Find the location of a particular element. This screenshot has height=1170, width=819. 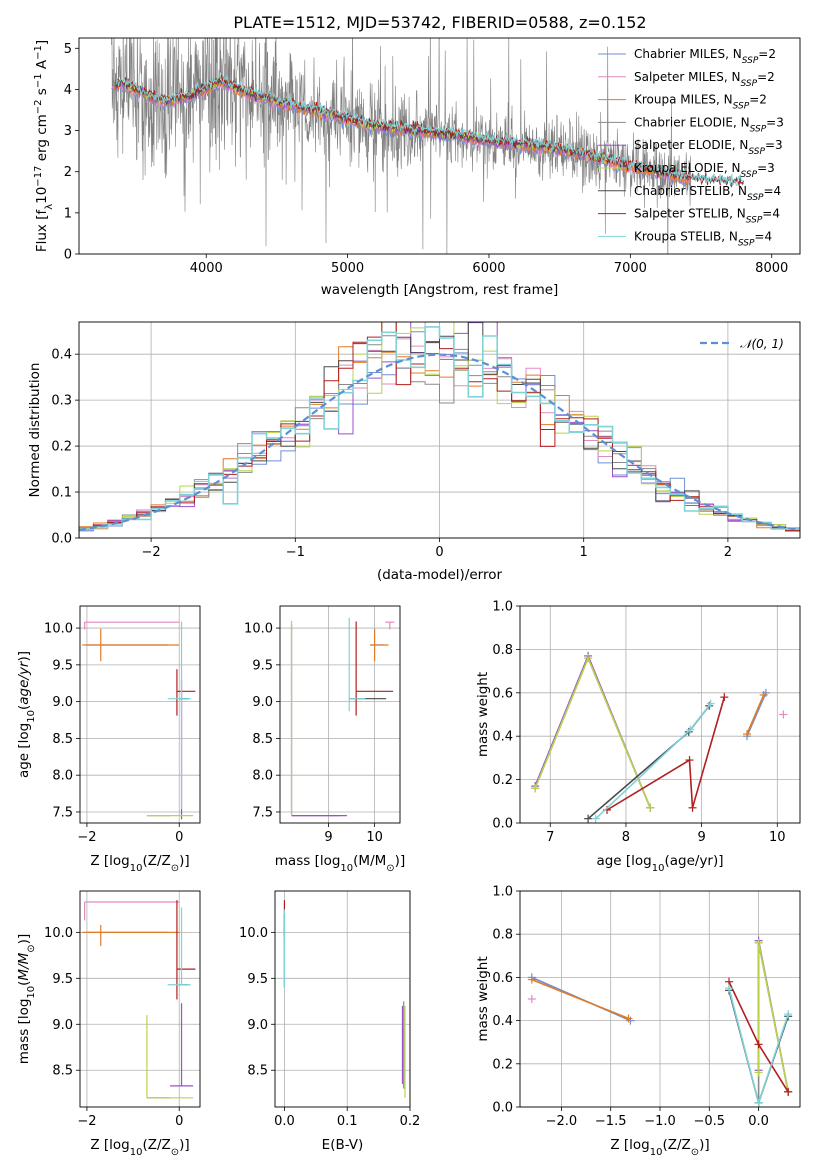

spectrum-lines is located at coordinates (427, 146).